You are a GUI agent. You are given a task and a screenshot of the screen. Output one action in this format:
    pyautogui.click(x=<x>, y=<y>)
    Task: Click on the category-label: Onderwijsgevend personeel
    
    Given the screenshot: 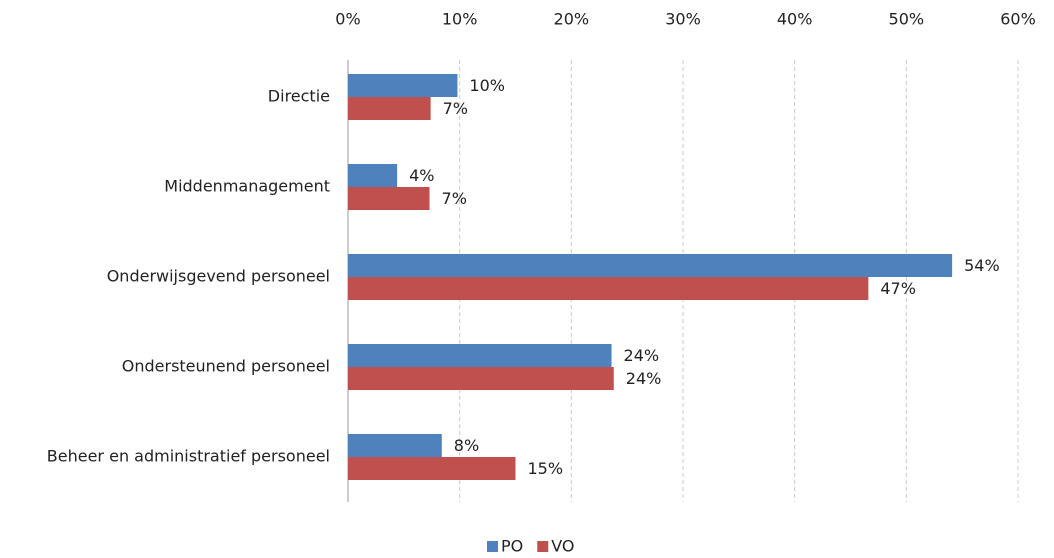 What is the action you would take?
    pyautogui.click(x=218, y=276)
    